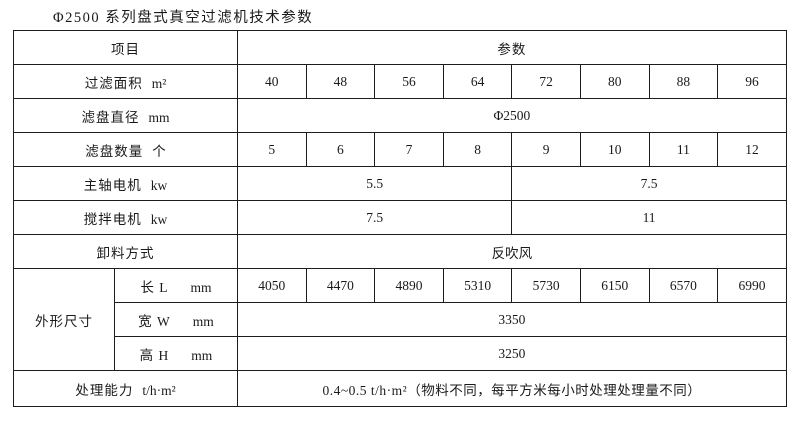 Image resolution: width=798 pixels, height=427 pixels. Describe the element at coordinates (125, 81) in the screenshot. I see `filter-area-label: 过滤面积 m²` at that location.